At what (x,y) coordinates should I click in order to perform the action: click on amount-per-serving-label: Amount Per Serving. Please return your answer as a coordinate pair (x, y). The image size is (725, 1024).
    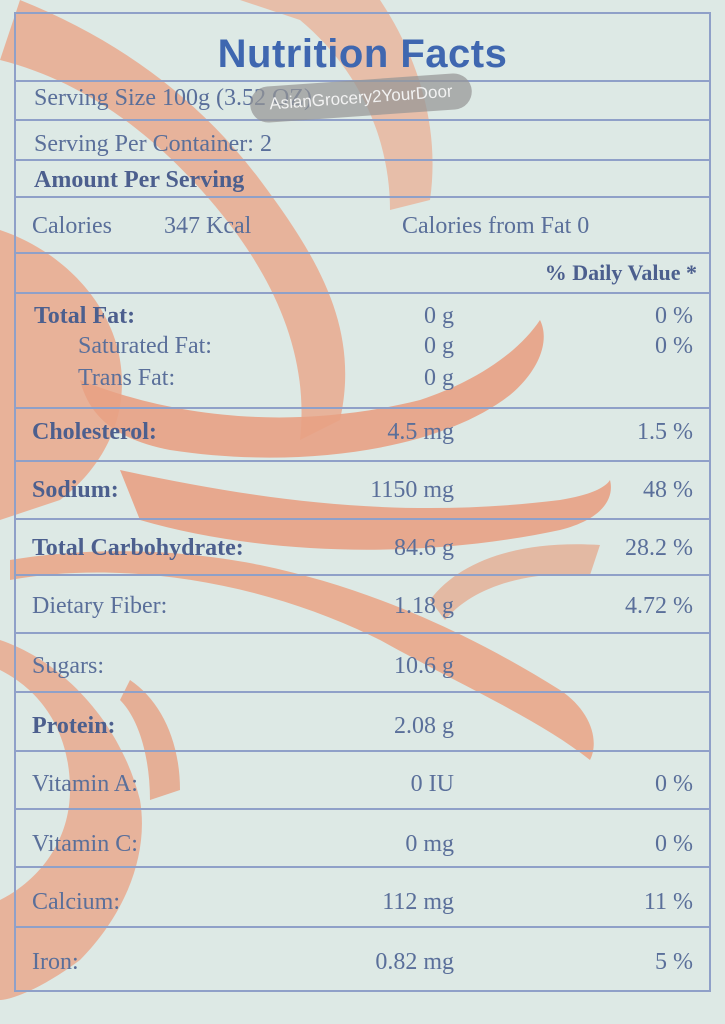
    Looking at the image, I should click on (139, 180).